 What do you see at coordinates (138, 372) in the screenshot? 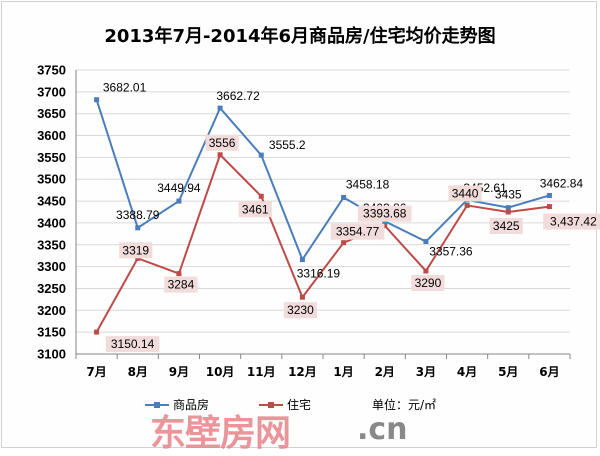
I see `x-tick-label: 8月` at bounding box center [138, 372].